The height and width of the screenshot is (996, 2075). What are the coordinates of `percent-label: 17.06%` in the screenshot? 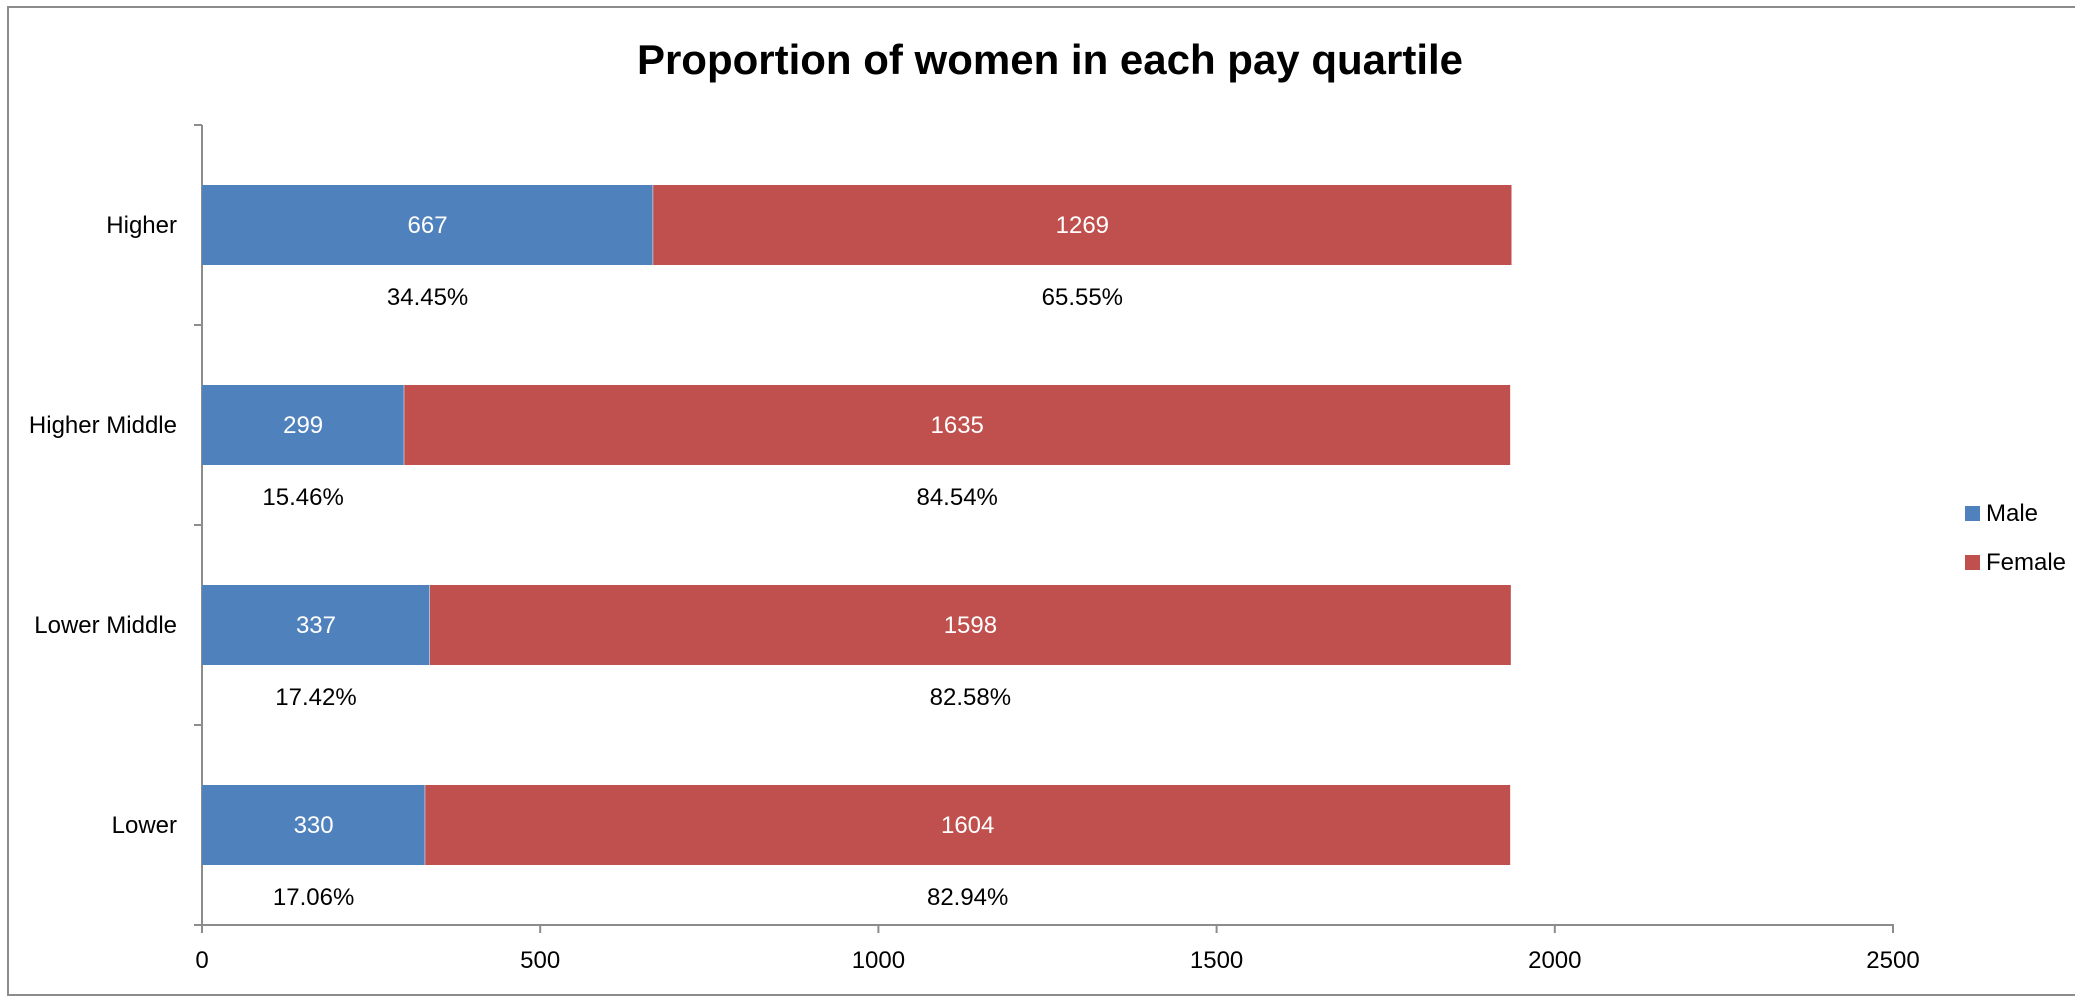 It's located at (313, 897).